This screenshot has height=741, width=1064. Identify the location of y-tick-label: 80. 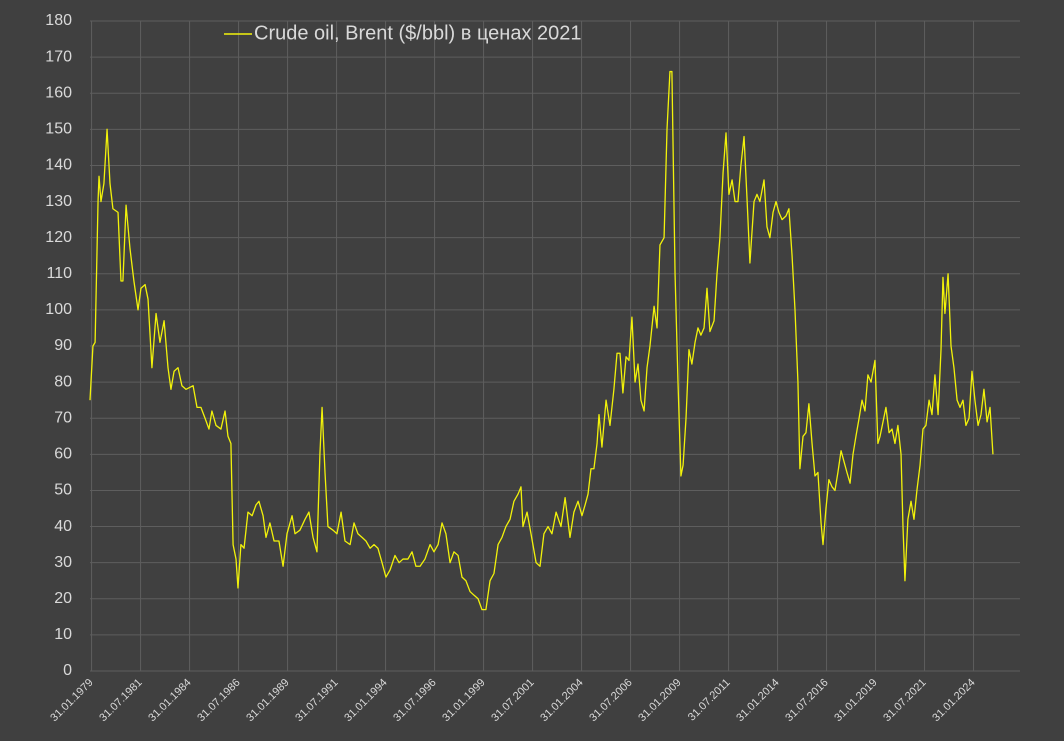
(63, 381).